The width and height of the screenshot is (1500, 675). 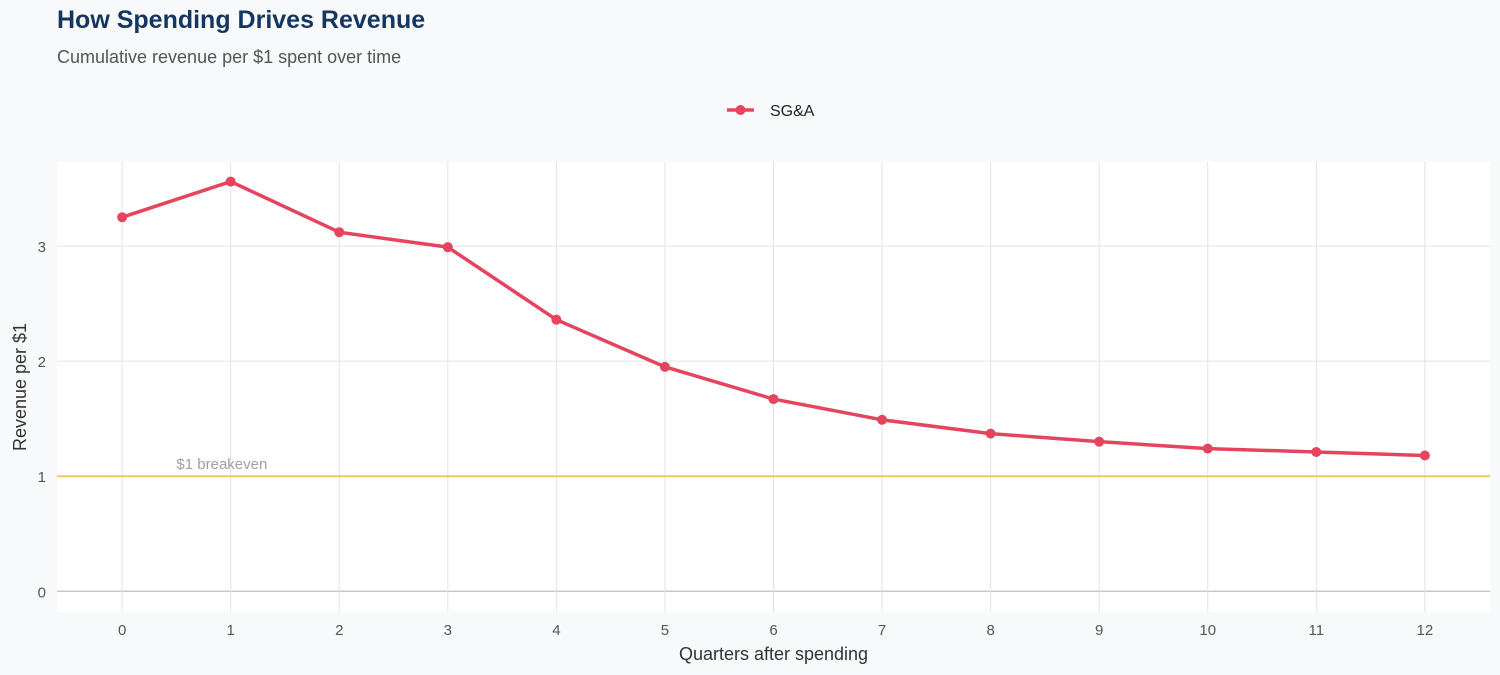 What do you see at coordinates (773, 630) in the screenshot?
I see `x-tick-label: 6` at bounding box center [773, 630].